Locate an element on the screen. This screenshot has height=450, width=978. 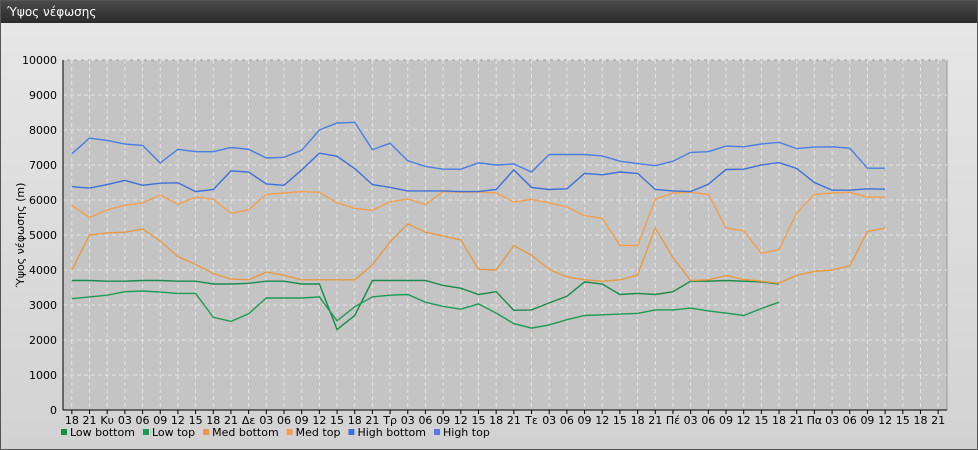
y-tick-label: 0 is located at coordinates (53, 410).